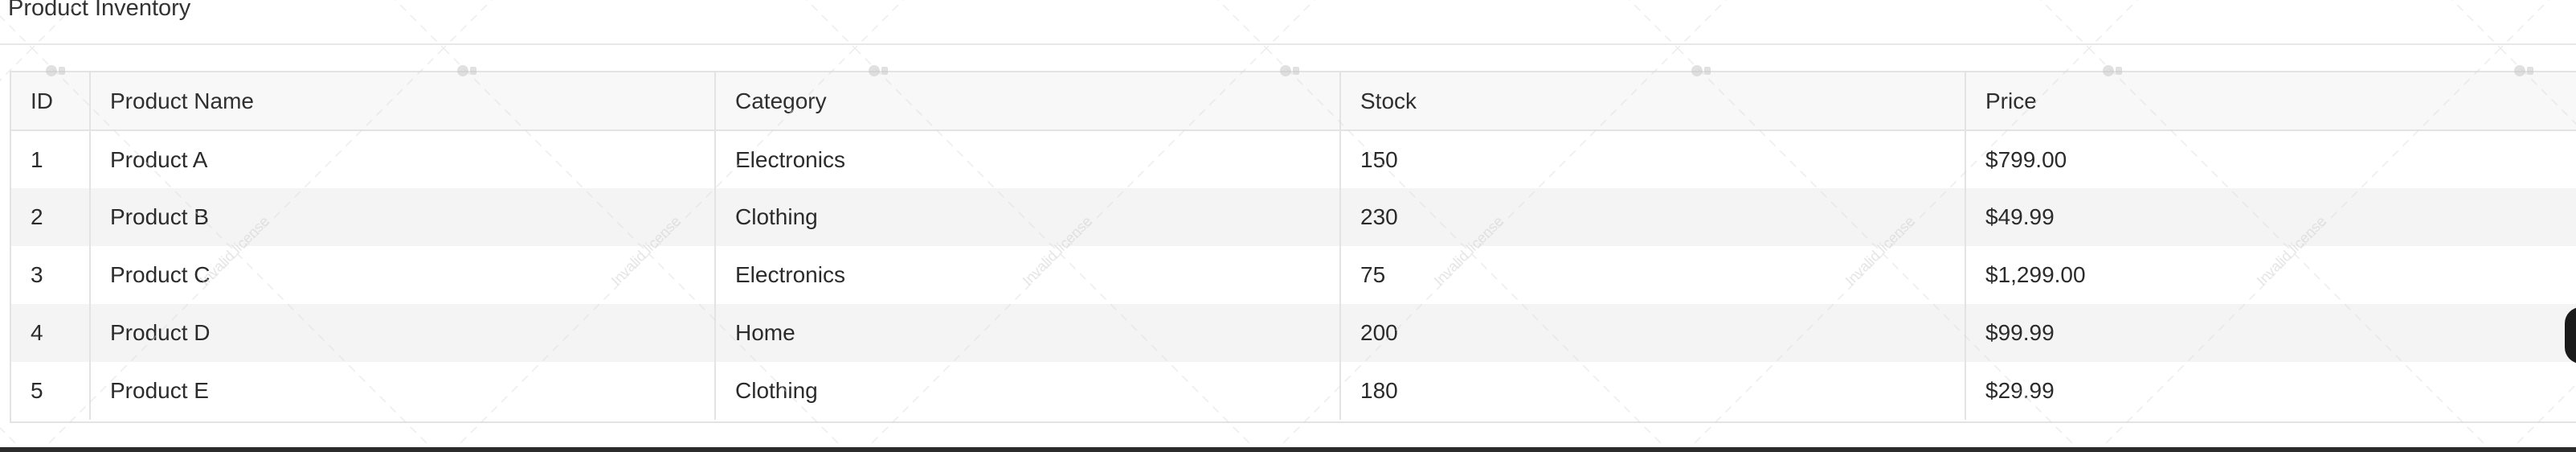 This screenshot has height=452, width=2576. I want to click on title-divider, so click(1288, 44).